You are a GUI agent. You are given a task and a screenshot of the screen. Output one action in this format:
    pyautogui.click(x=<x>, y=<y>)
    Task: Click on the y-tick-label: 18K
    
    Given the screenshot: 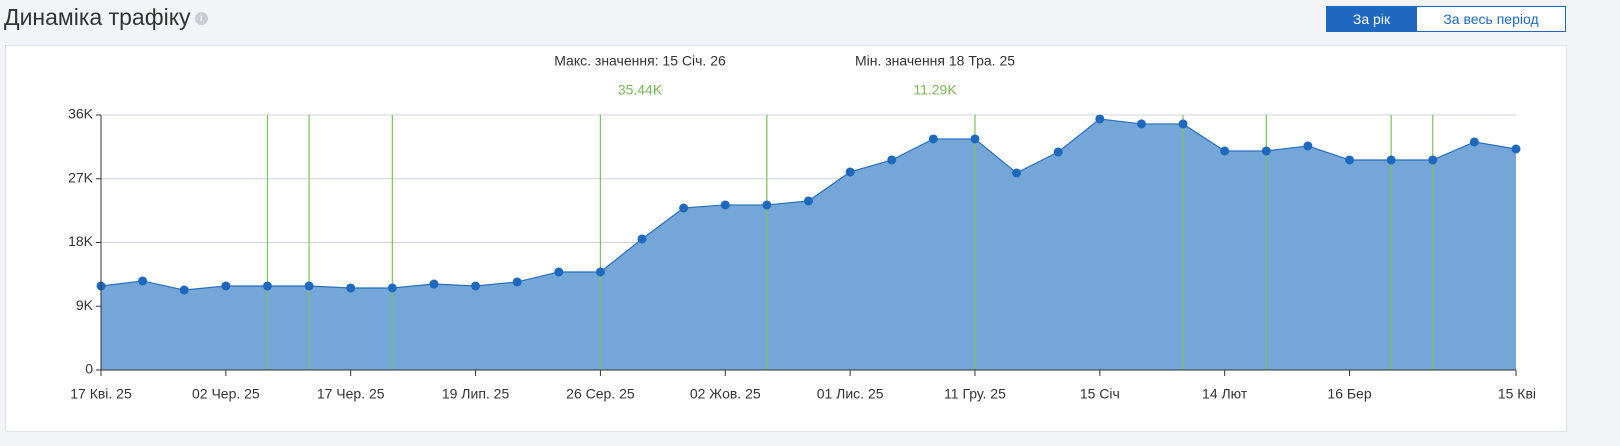 What is the action you would take?
    pyautogui.click(x=81, y=241)
    